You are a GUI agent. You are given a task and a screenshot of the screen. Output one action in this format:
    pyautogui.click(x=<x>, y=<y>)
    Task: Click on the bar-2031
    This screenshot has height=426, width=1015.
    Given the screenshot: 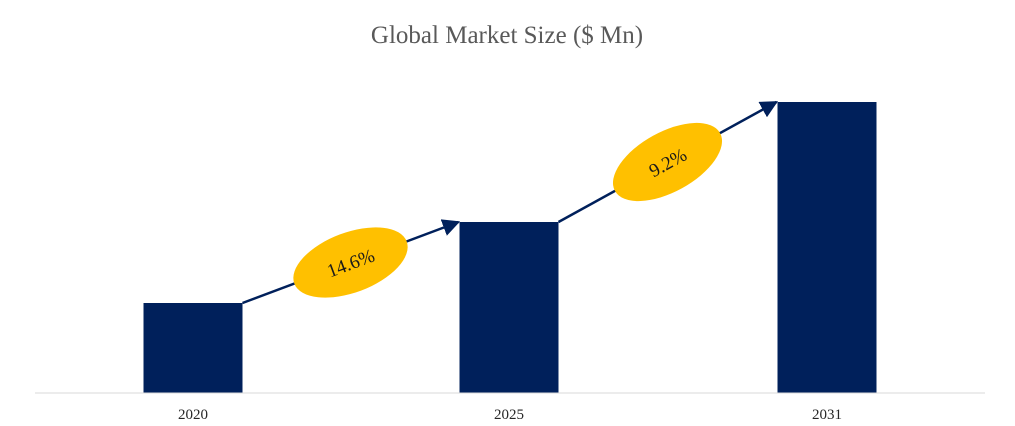 What is the action you would take?
    pyautogui.click(x=827, y=247)
    